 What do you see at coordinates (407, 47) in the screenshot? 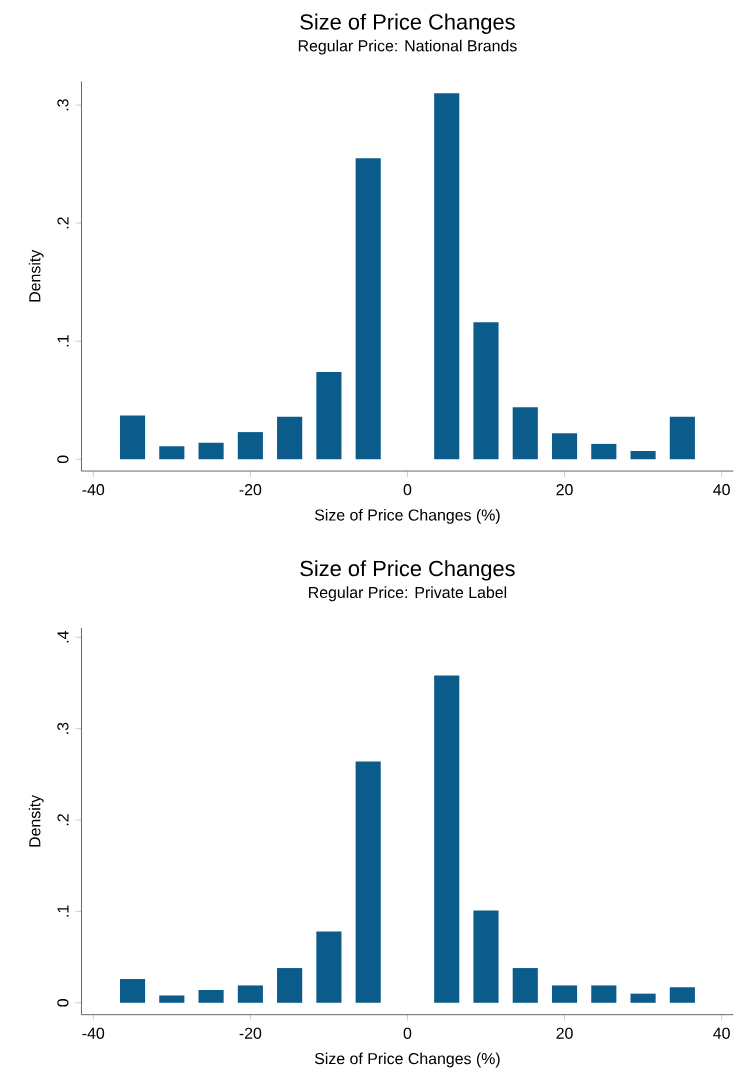
I see `chart-subtitle: Regular Price: National Brands` at bounding box center [407, 47].